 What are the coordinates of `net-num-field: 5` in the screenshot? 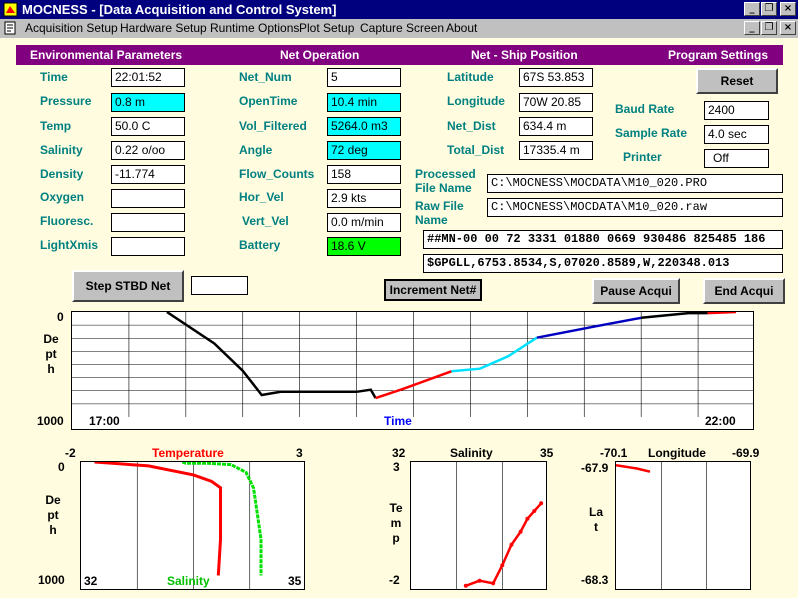 It's located at (364, 77).